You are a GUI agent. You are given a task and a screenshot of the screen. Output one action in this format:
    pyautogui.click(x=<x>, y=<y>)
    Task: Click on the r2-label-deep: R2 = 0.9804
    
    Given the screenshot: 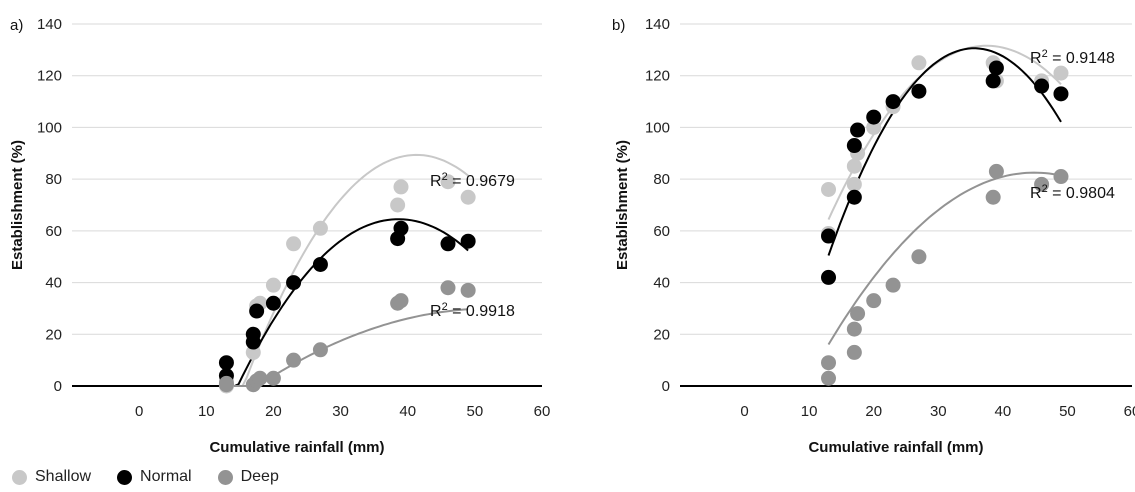 What is the action you would take?
    pyautogui.click(x=1072, y=192)
    